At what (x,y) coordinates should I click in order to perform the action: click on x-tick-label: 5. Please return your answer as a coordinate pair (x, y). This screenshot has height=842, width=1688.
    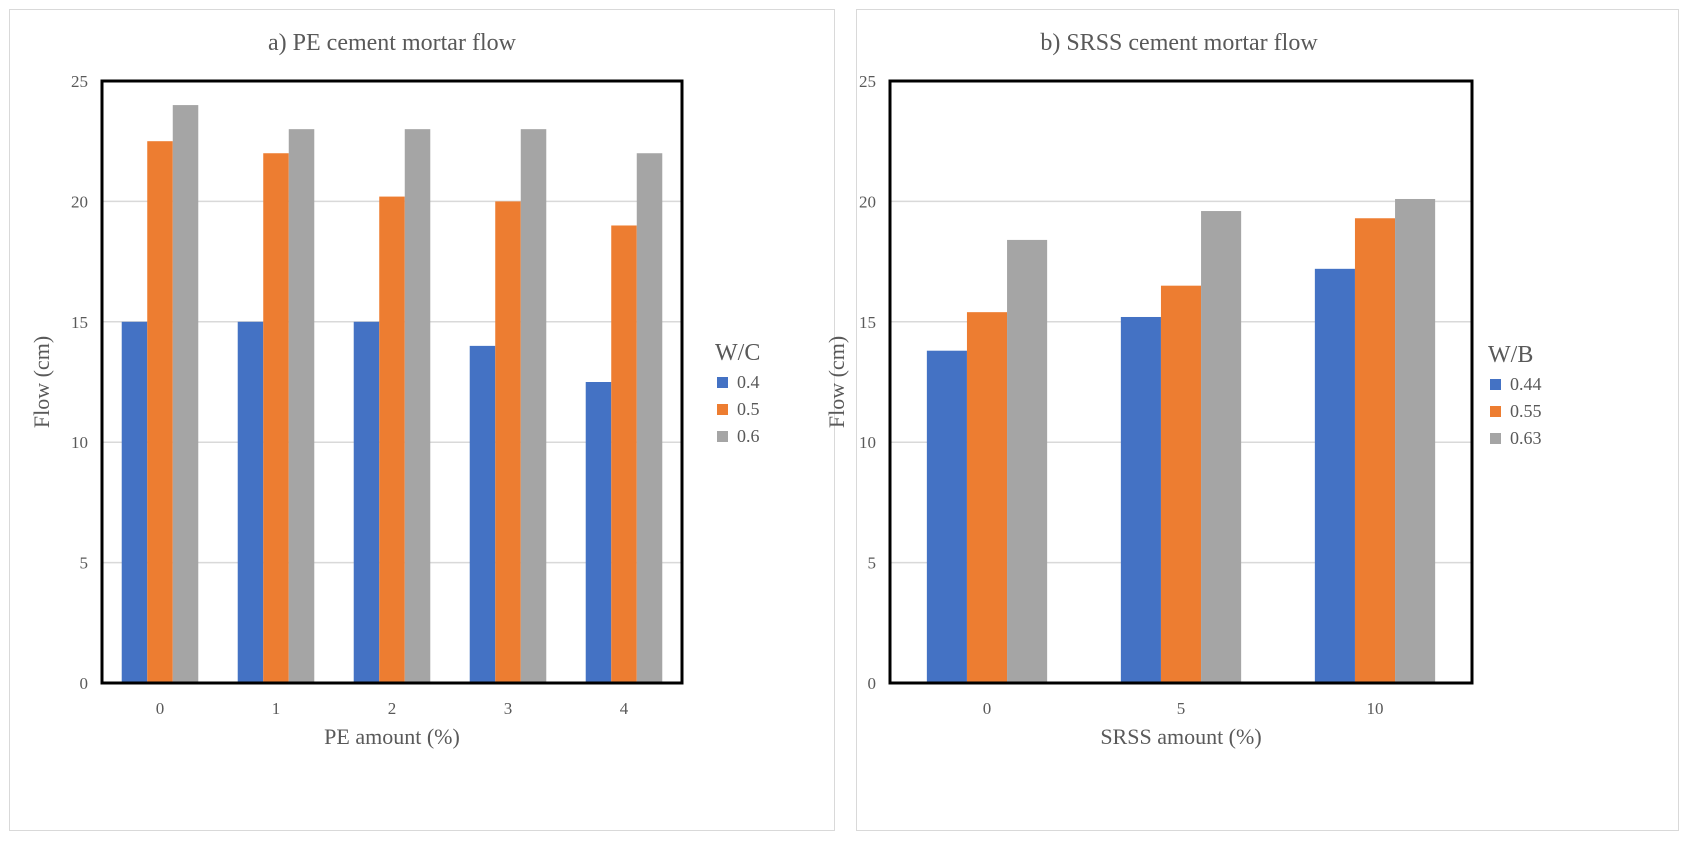
    Looking at the image, I should click on (1181, 708).